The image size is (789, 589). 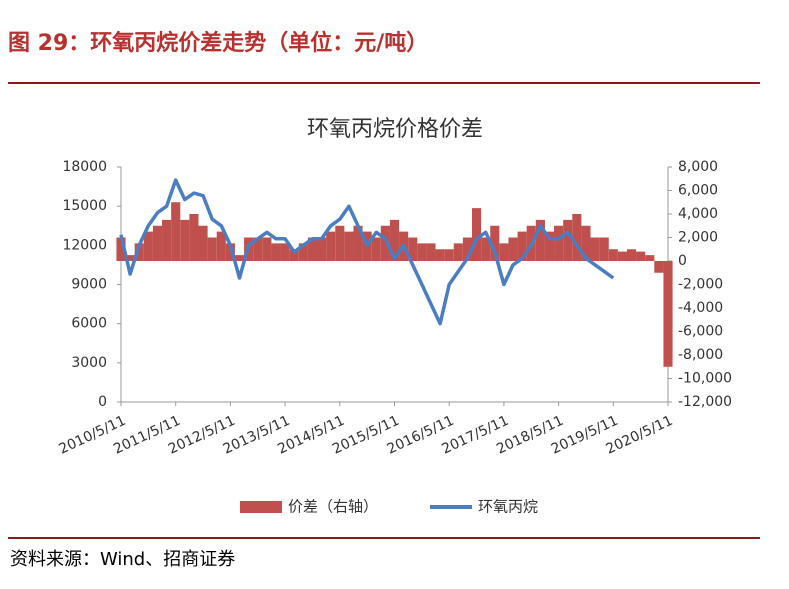 I want to click on y2-tick-label: 4,000, so click(x=698, y=214).